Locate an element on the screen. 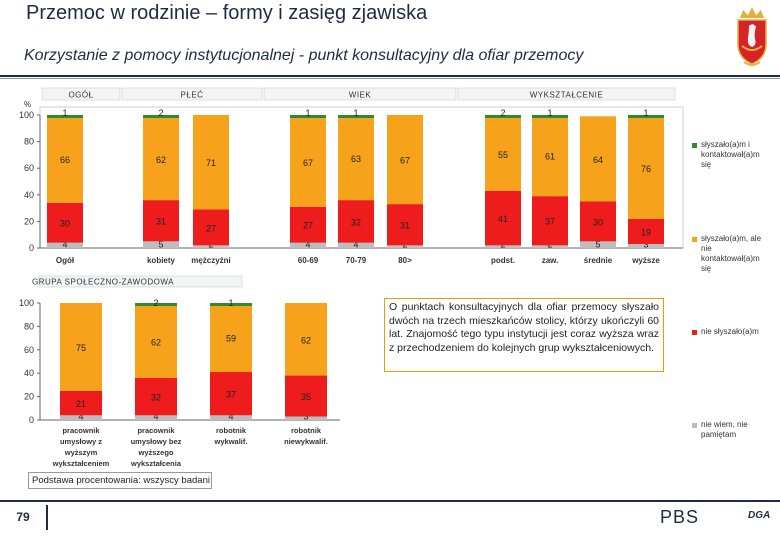 This screenshot has width=780, height=540. x-tick-label: 70-79 is located at coordinates (356, 260).